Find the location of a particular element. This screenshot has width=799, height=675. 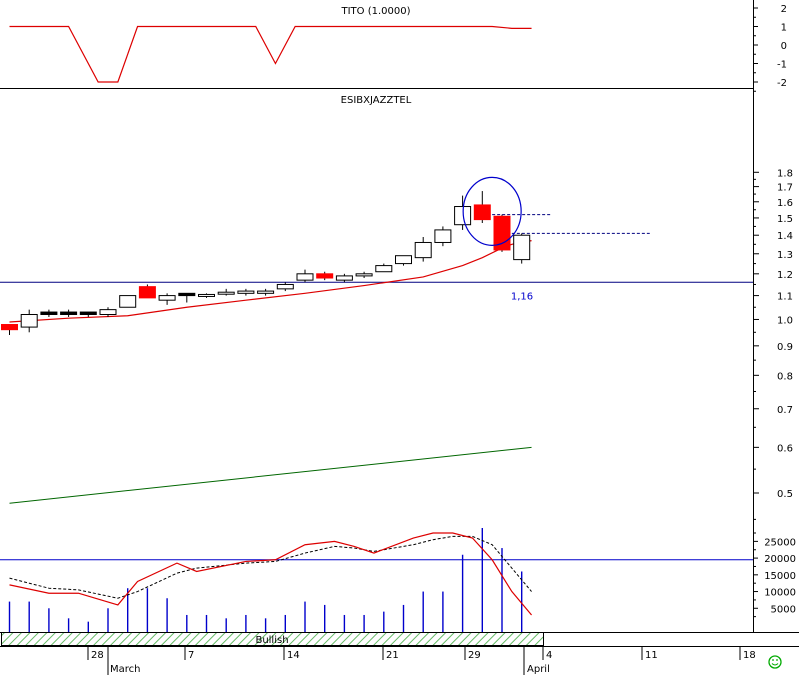

price-tick-label: 0.7 is located at coordinates (785, 410).